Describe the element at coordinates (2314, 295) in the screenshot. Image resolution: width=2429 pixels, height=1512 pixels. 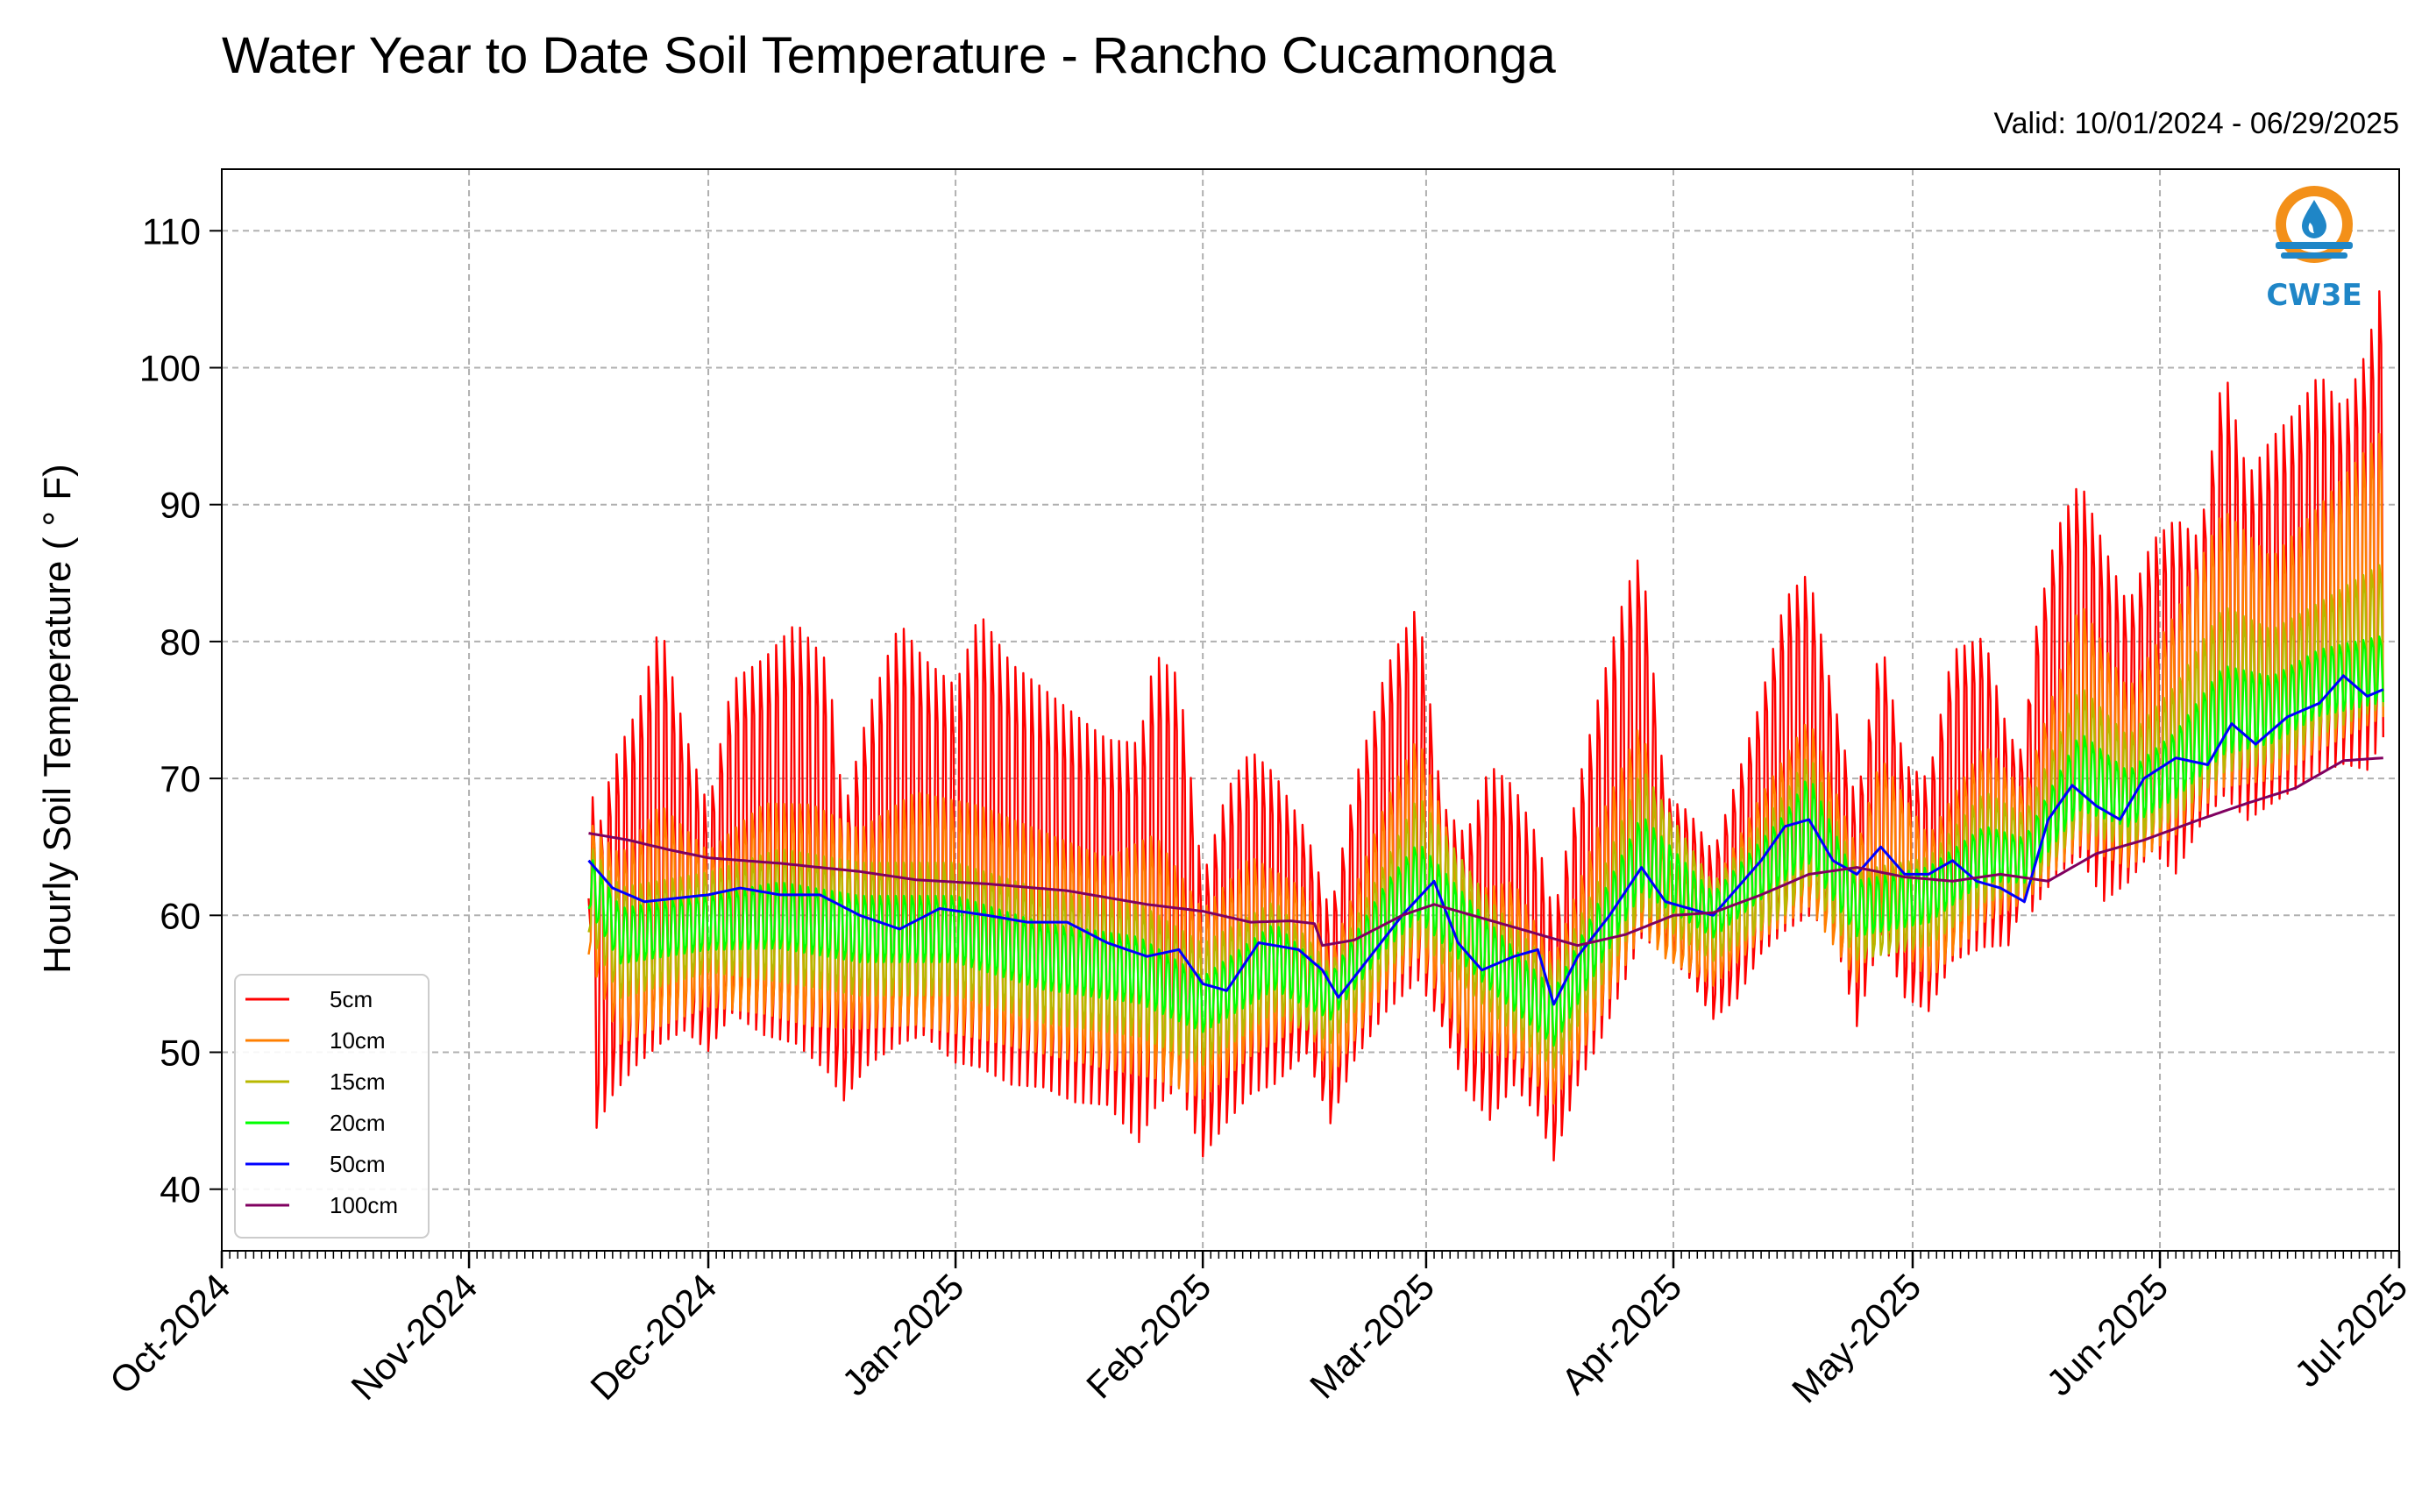
I see `logo-text: CW3E` at that location.